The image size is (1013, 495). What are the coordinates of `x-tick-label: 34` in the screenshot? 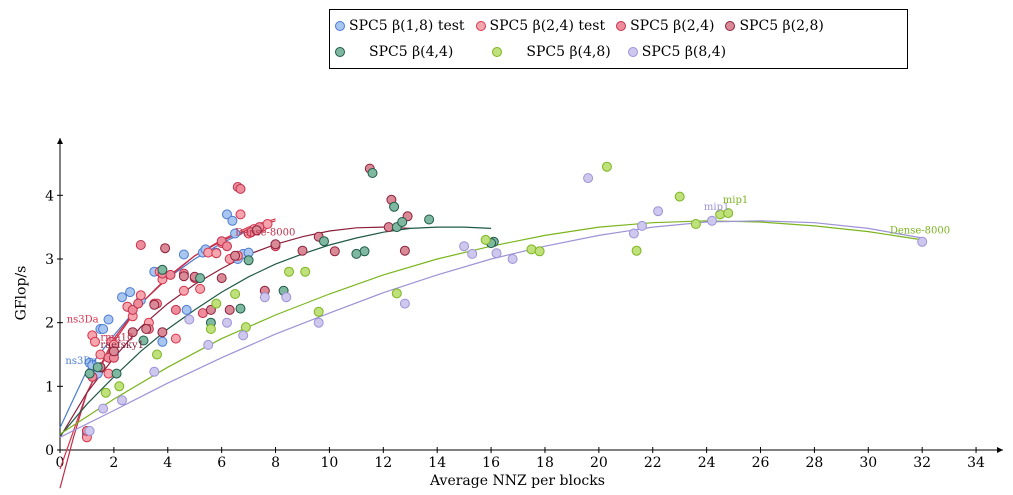 It's located at (976, 463).